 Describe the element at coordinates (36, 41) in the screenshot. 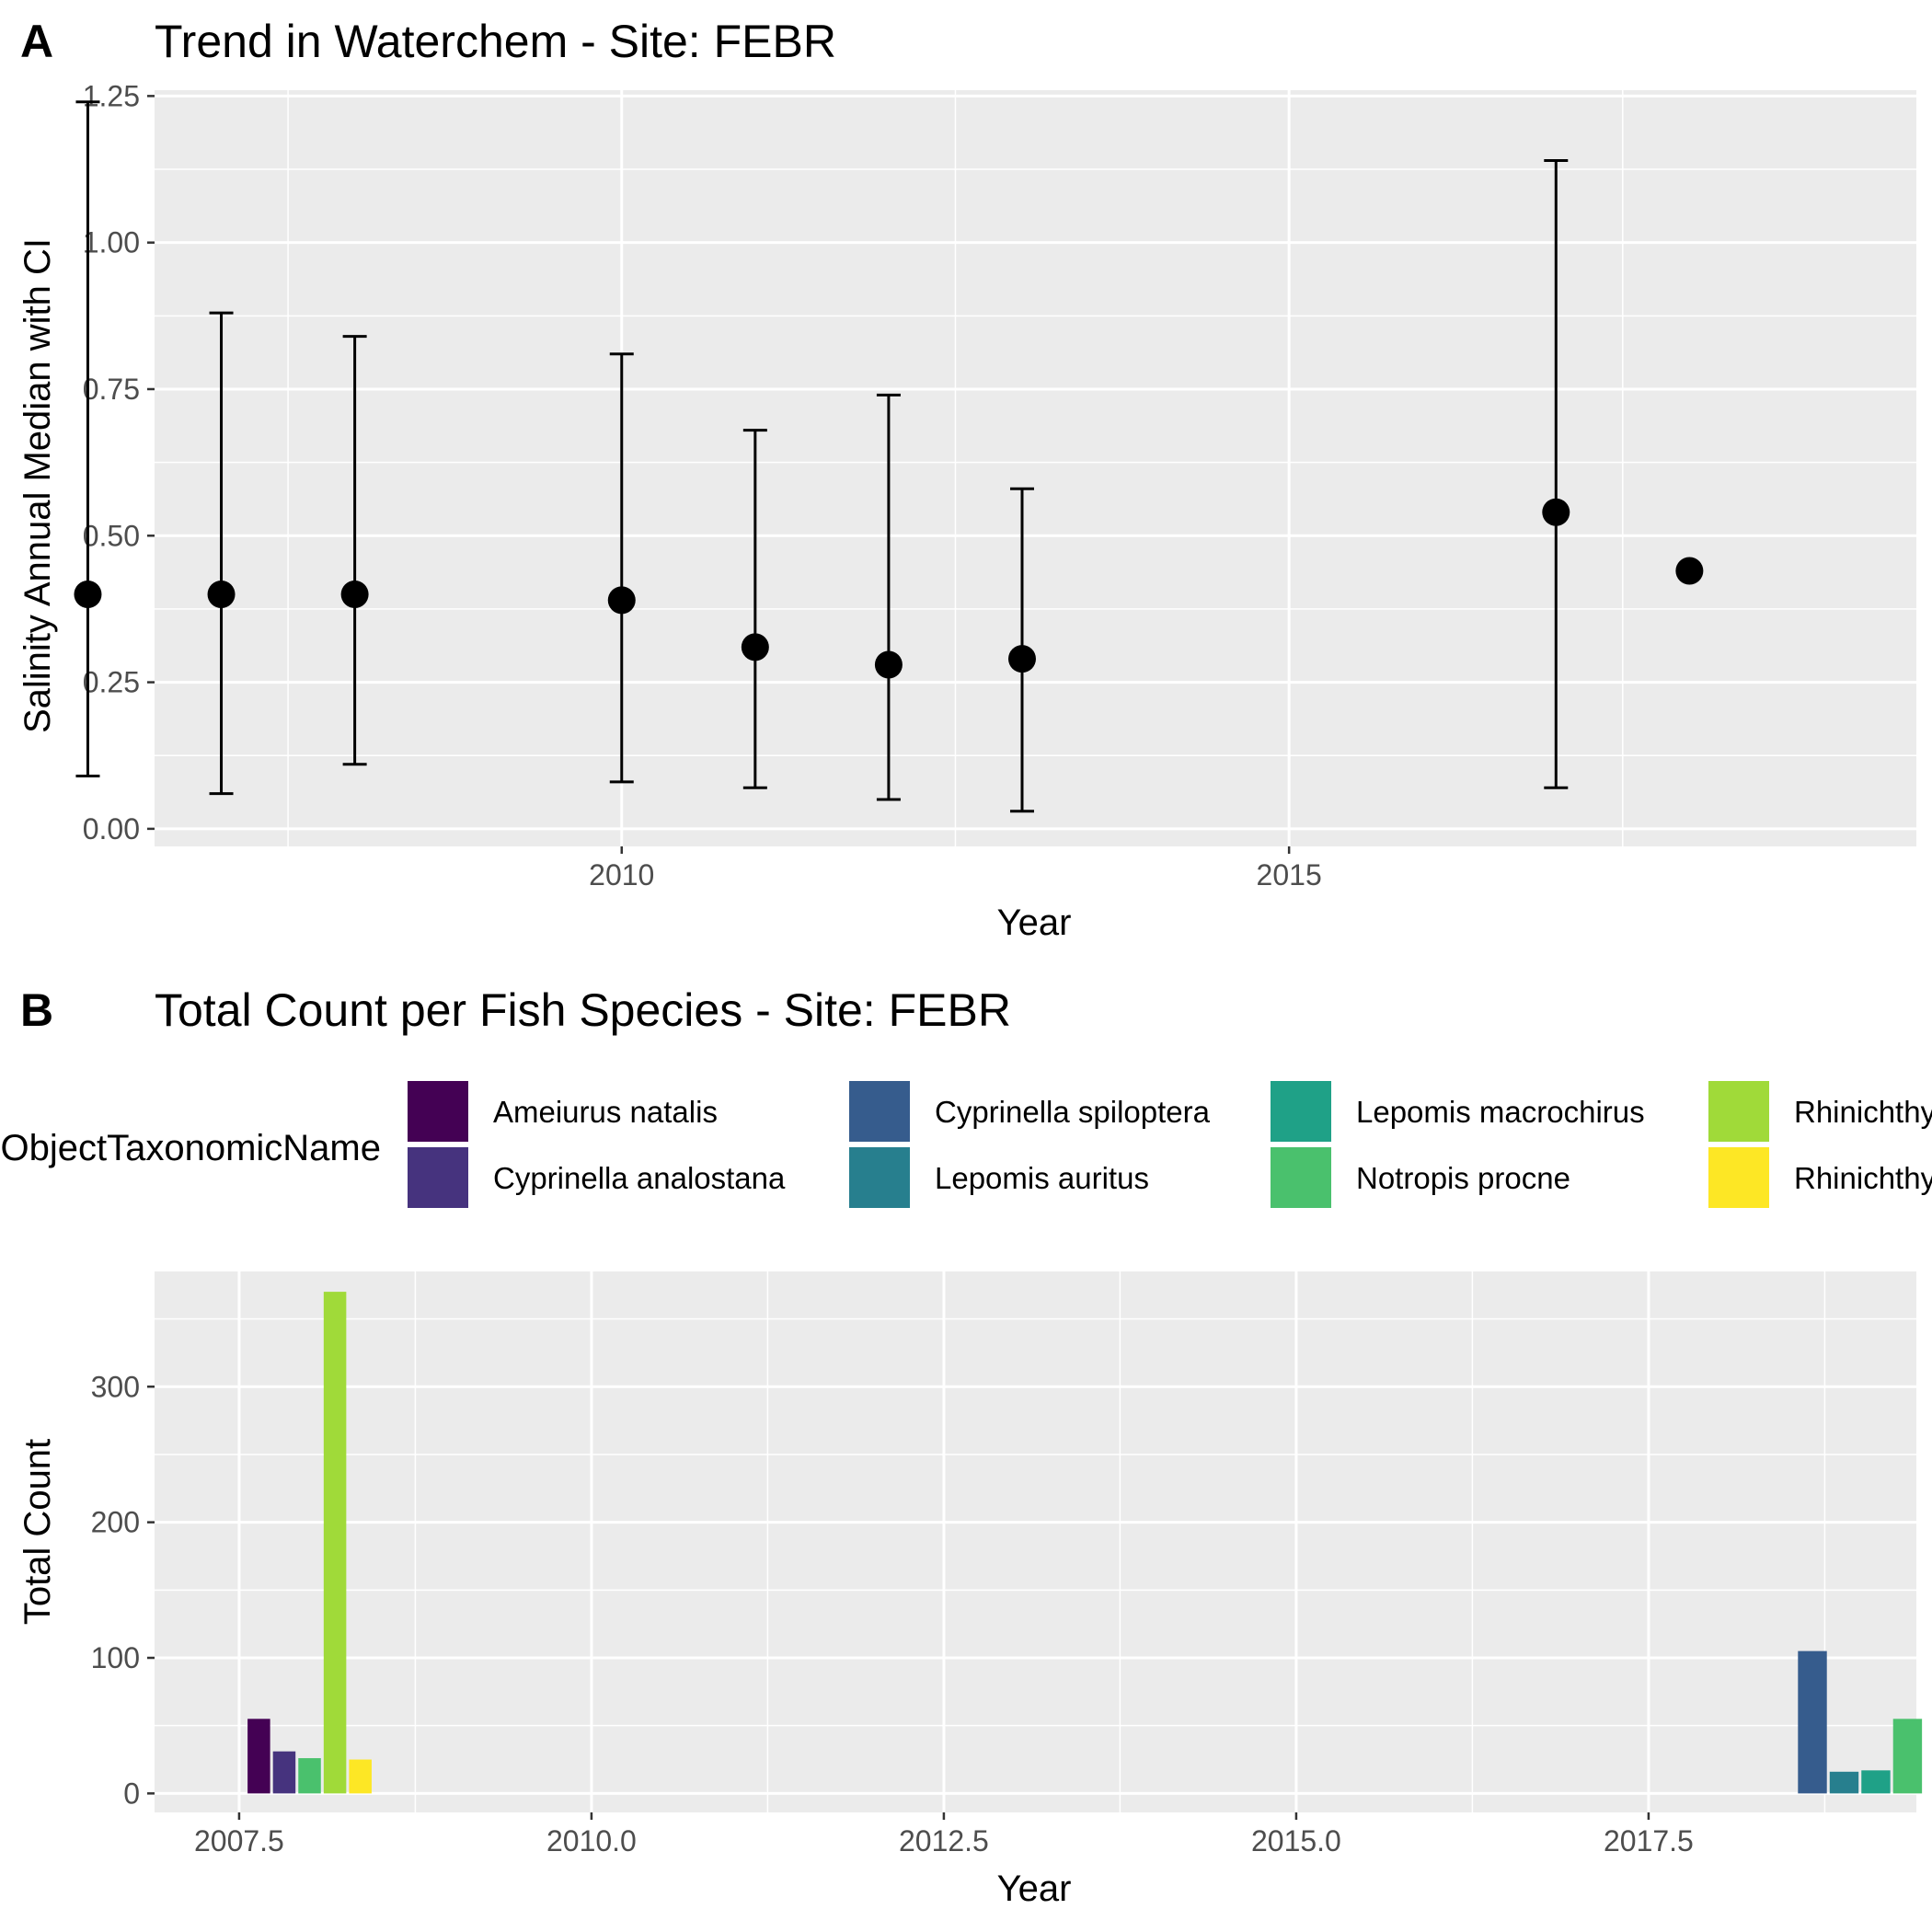

I see `panel-a-letter: A` at that location.